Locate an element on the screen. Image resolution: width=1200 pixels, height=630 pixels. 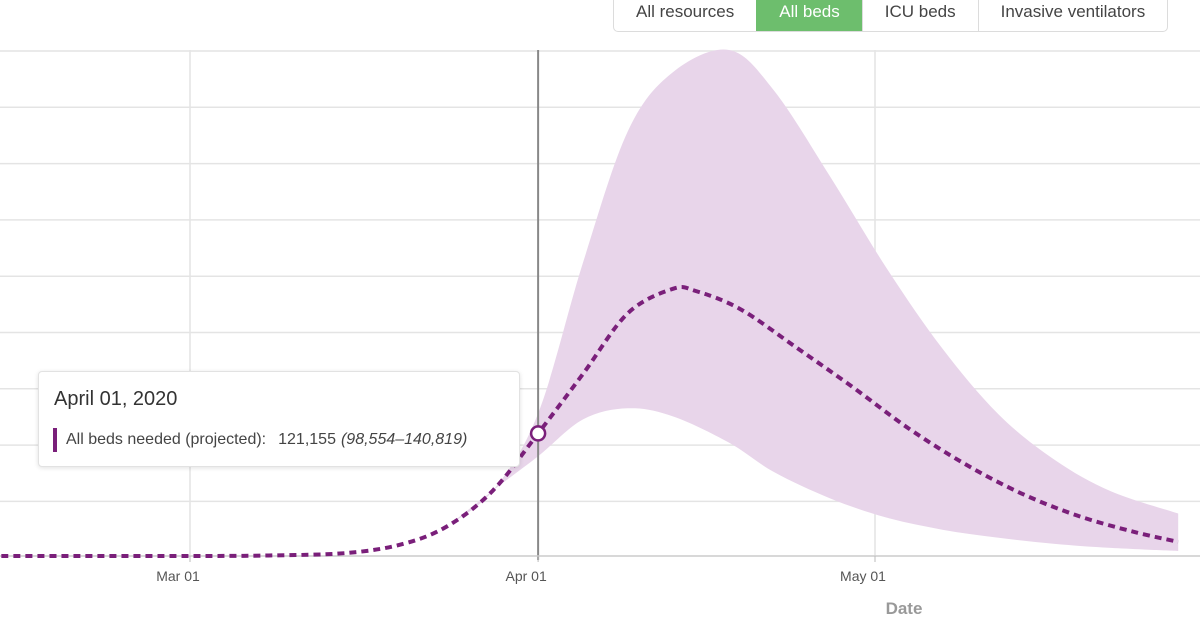
x-axis-ticks: Mar 01 Apr 01 May 01 is located at coordinates (521, 570).